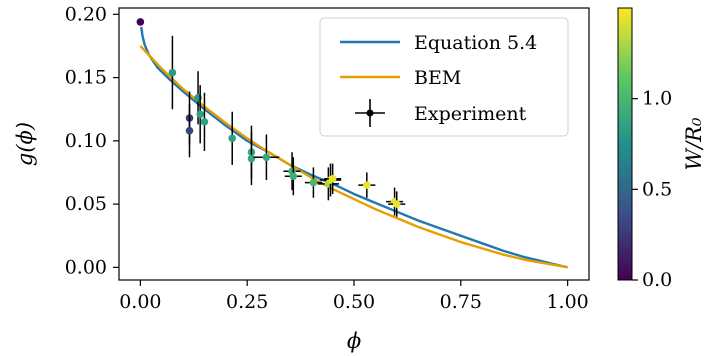 This screenshot has height=356, width=714. I want to click on legend-frame, so click(444, 77).